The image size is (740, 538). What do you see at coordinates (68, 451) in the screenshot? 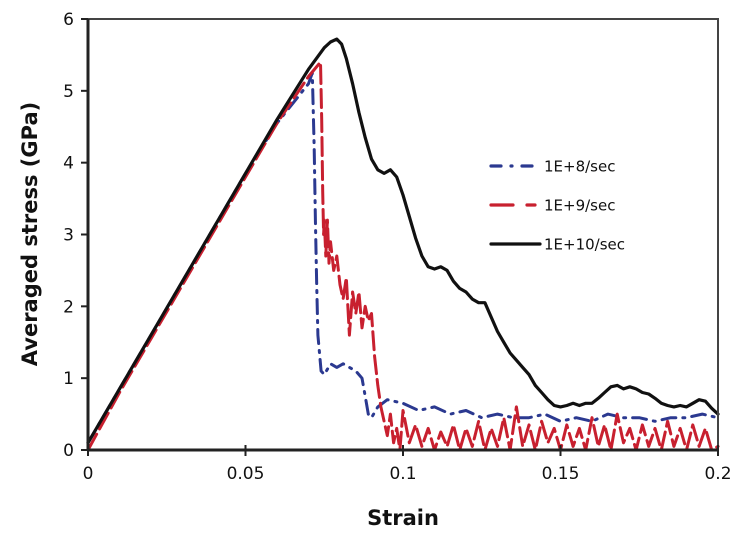
I see `y-tick-label: 0` at bounding box center [68, 451].